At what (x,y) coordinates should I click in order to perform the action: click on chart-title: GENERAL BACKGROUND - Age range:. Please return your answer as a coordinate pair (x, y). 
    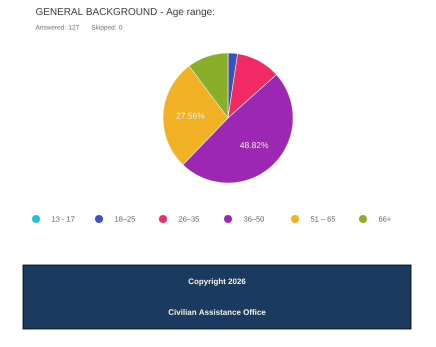
    Looking at the image, I should click on (125, 13).